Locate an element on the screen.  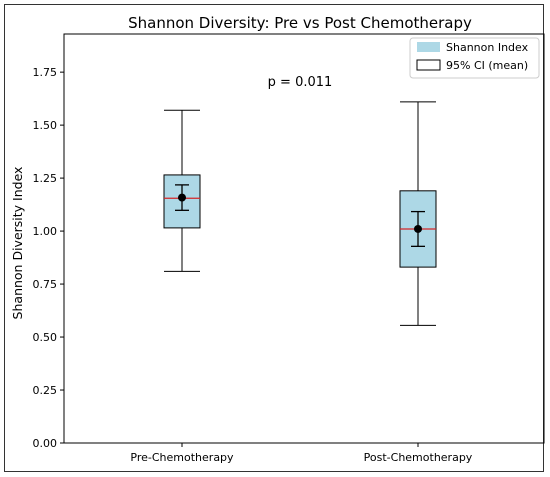
legend-label-95-ci: 95% CI (mean) is located at coordinates (487, 65).